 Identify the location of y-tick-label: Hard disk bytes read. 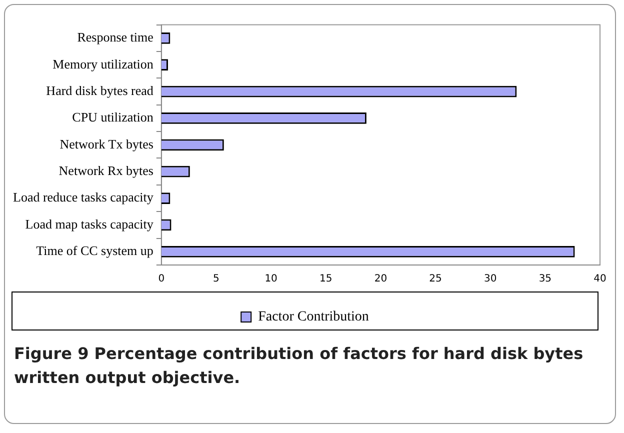
(100, 90).